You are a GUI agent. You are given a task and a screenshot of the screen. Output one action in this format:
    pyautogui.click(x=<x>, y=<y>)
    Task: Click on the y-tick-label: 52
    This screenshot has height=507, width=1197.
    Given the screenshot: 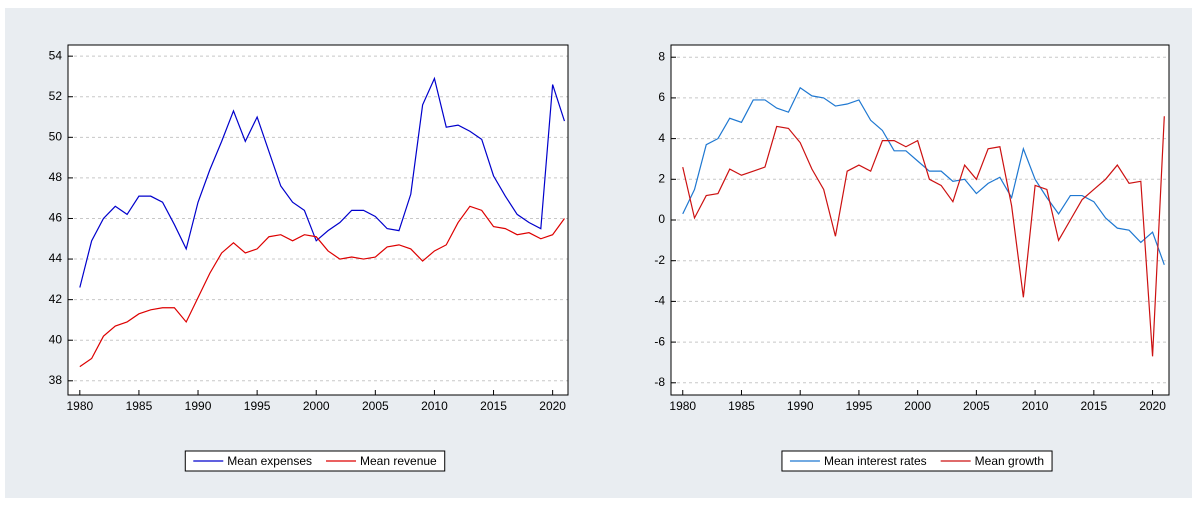 What is the action you would take?
    pyautogui.click(x=56, y=96)
    